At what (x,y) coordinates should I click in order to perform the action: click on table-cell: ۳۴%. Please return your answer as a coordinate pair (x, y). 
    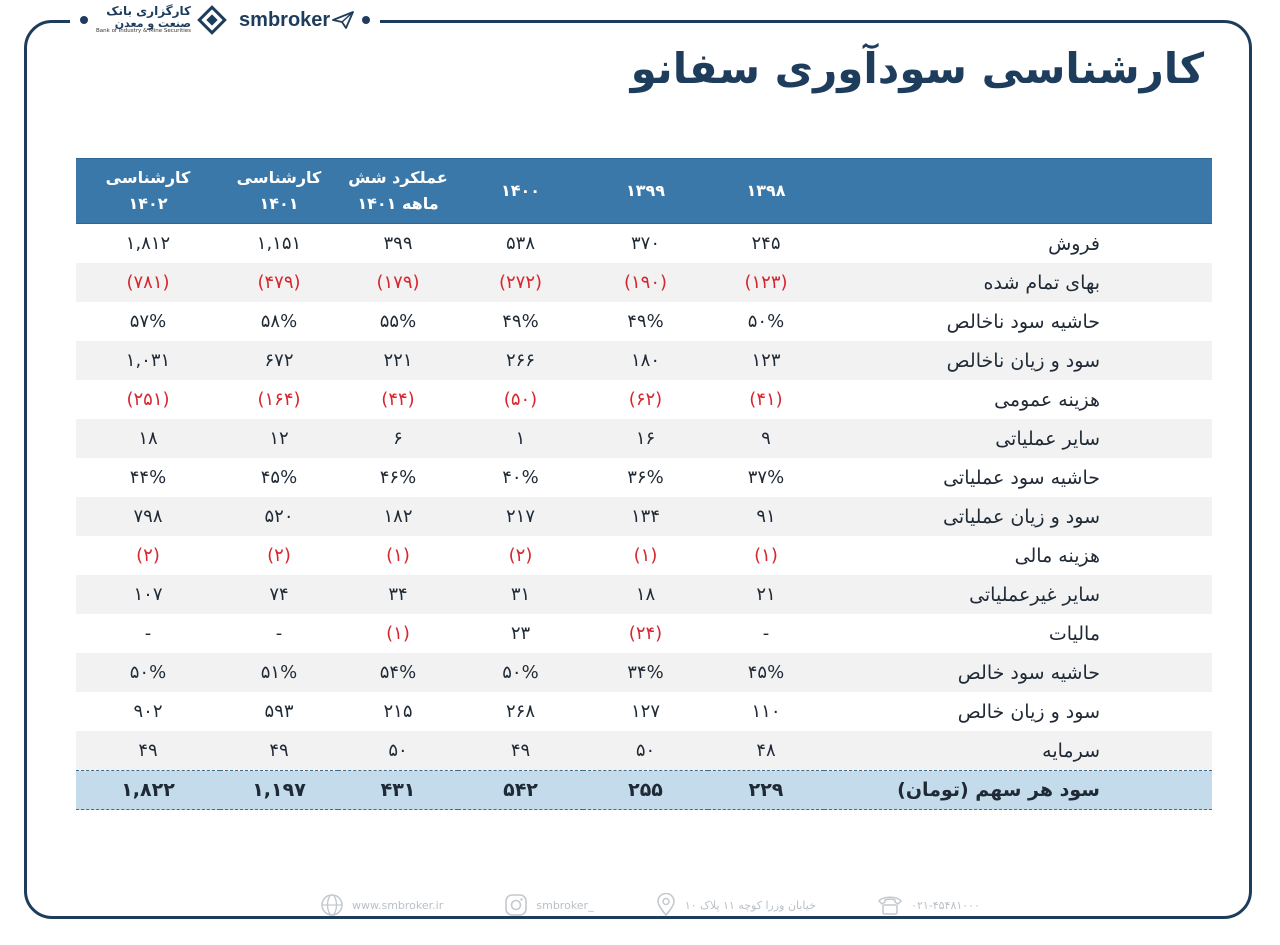
    Looking at the image, I should click on (645, 672).